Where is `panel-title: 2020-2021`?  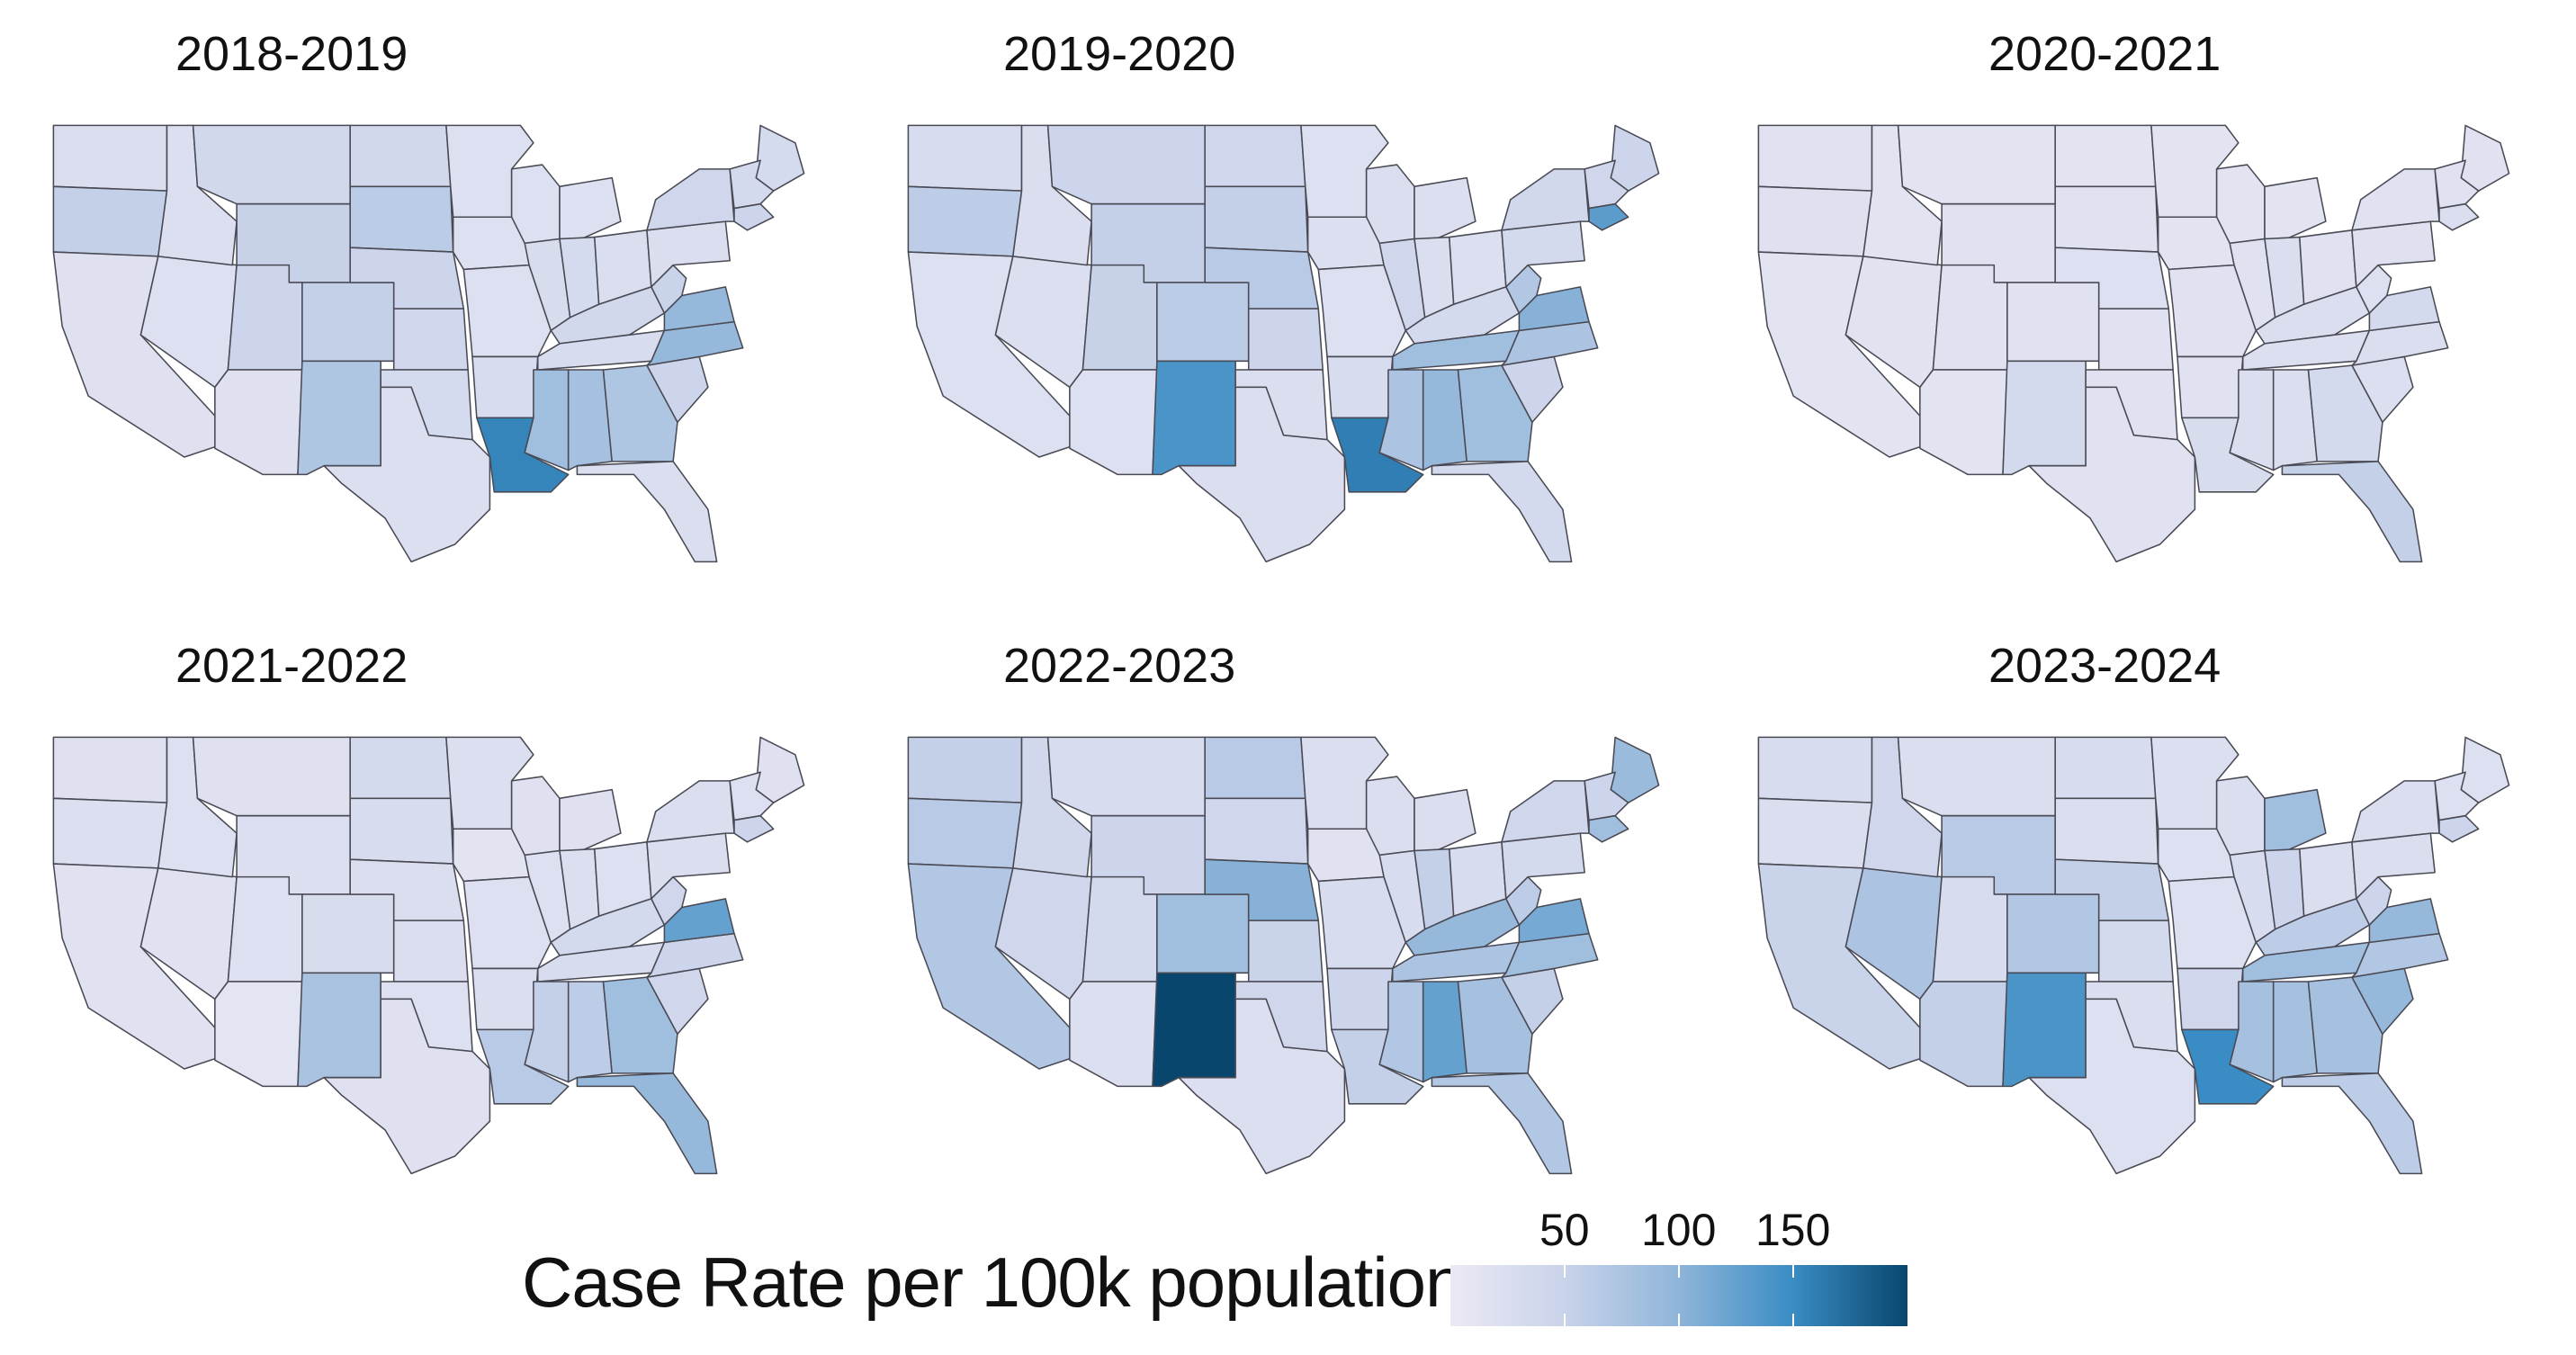 panel-title: 2020-2021 is located at coordinates (2104, 54).